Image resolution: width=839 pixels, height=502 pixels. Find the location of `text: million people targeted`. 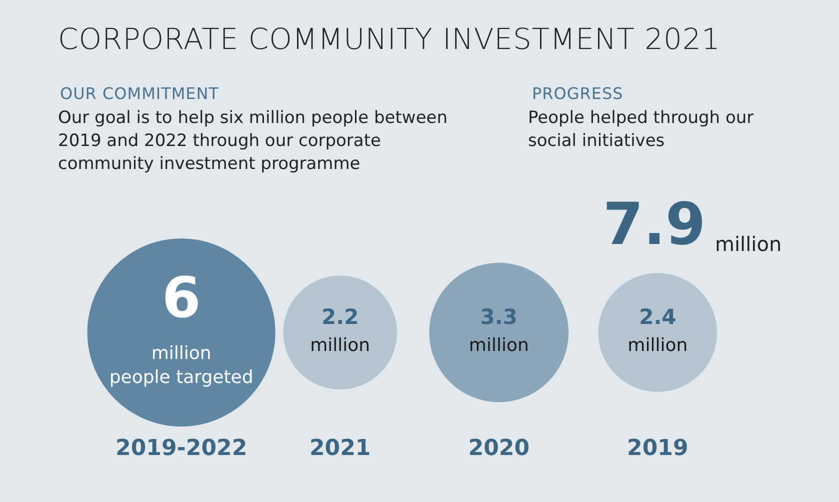

text: million people targeted is located at coordinates (181, 365).